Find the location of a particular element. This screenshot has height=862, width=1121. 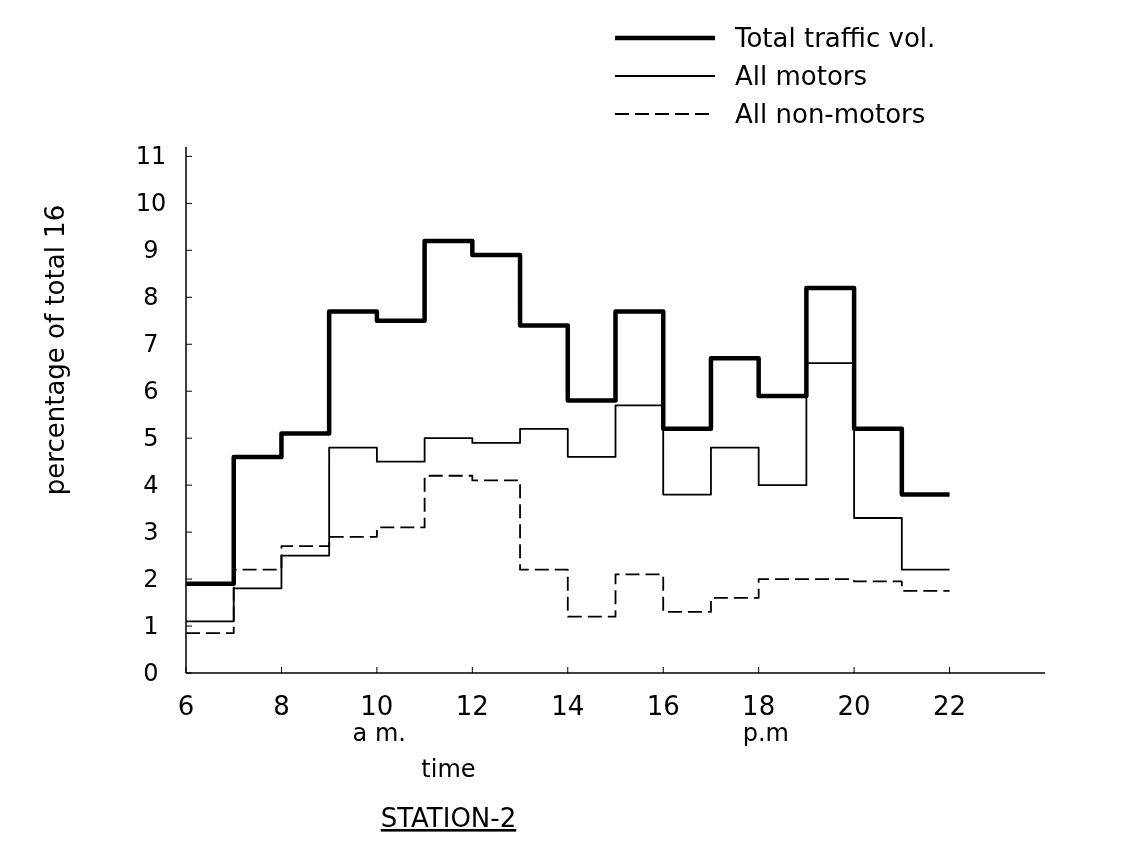

x-tick-label: 6 is located at coordinates (186, 706).